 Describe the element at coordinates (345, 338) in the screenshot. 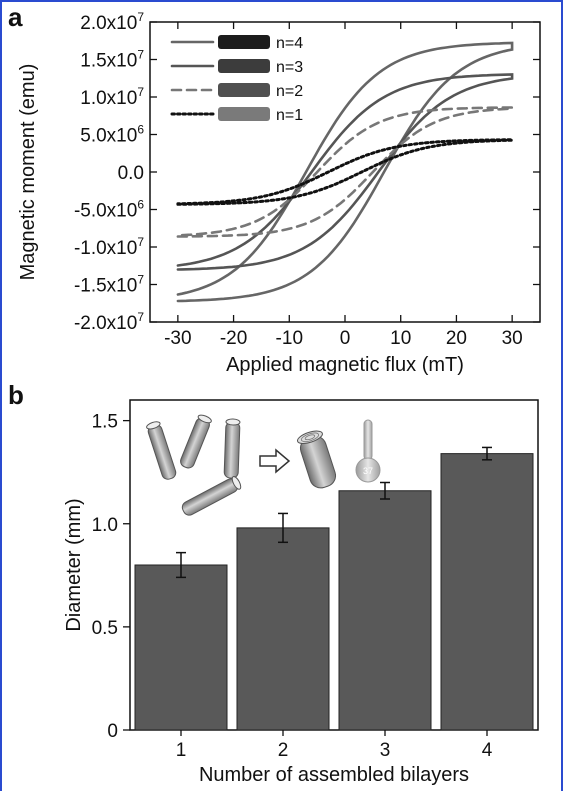

I see `panel-a-x-tick-label: 0` at that location.